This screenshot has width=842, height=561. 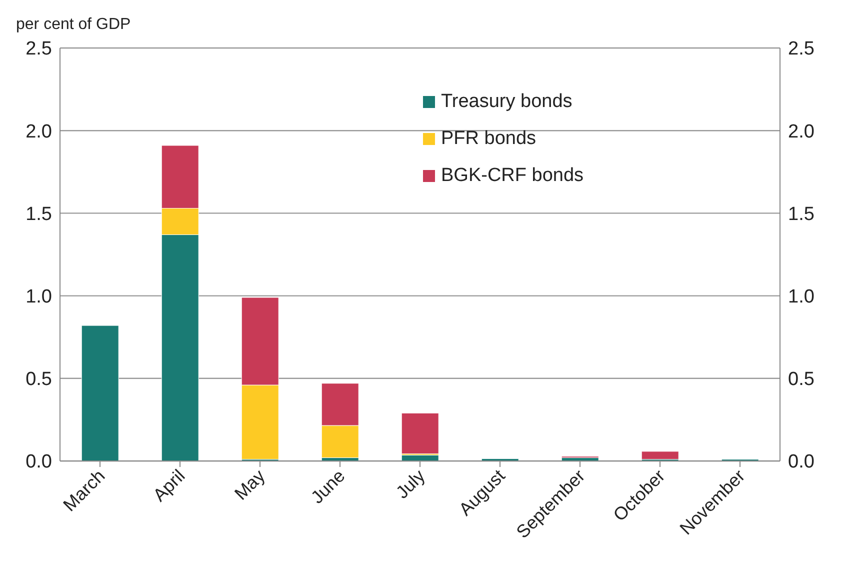 I want to click on y2-tick-label: 2.5, so click(x=801, y=49).